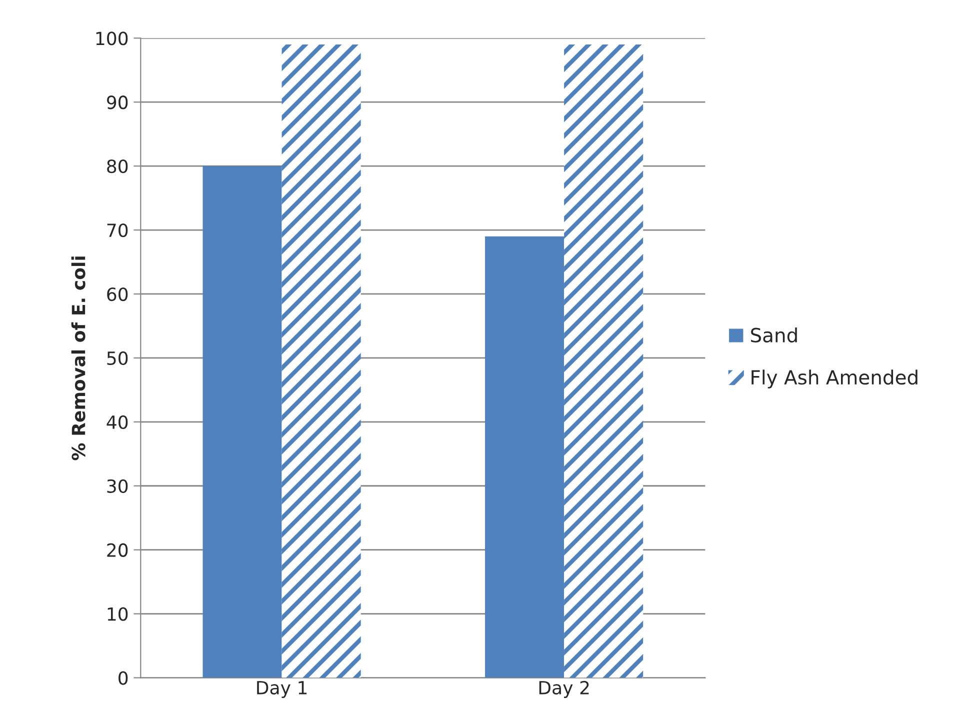 The height and width of the screenshot is (706, 970). What do you see at coordinates (564, 689) in the screenshot?
I see `x-tick-label: Day 2` at bounding box center [564, 689].